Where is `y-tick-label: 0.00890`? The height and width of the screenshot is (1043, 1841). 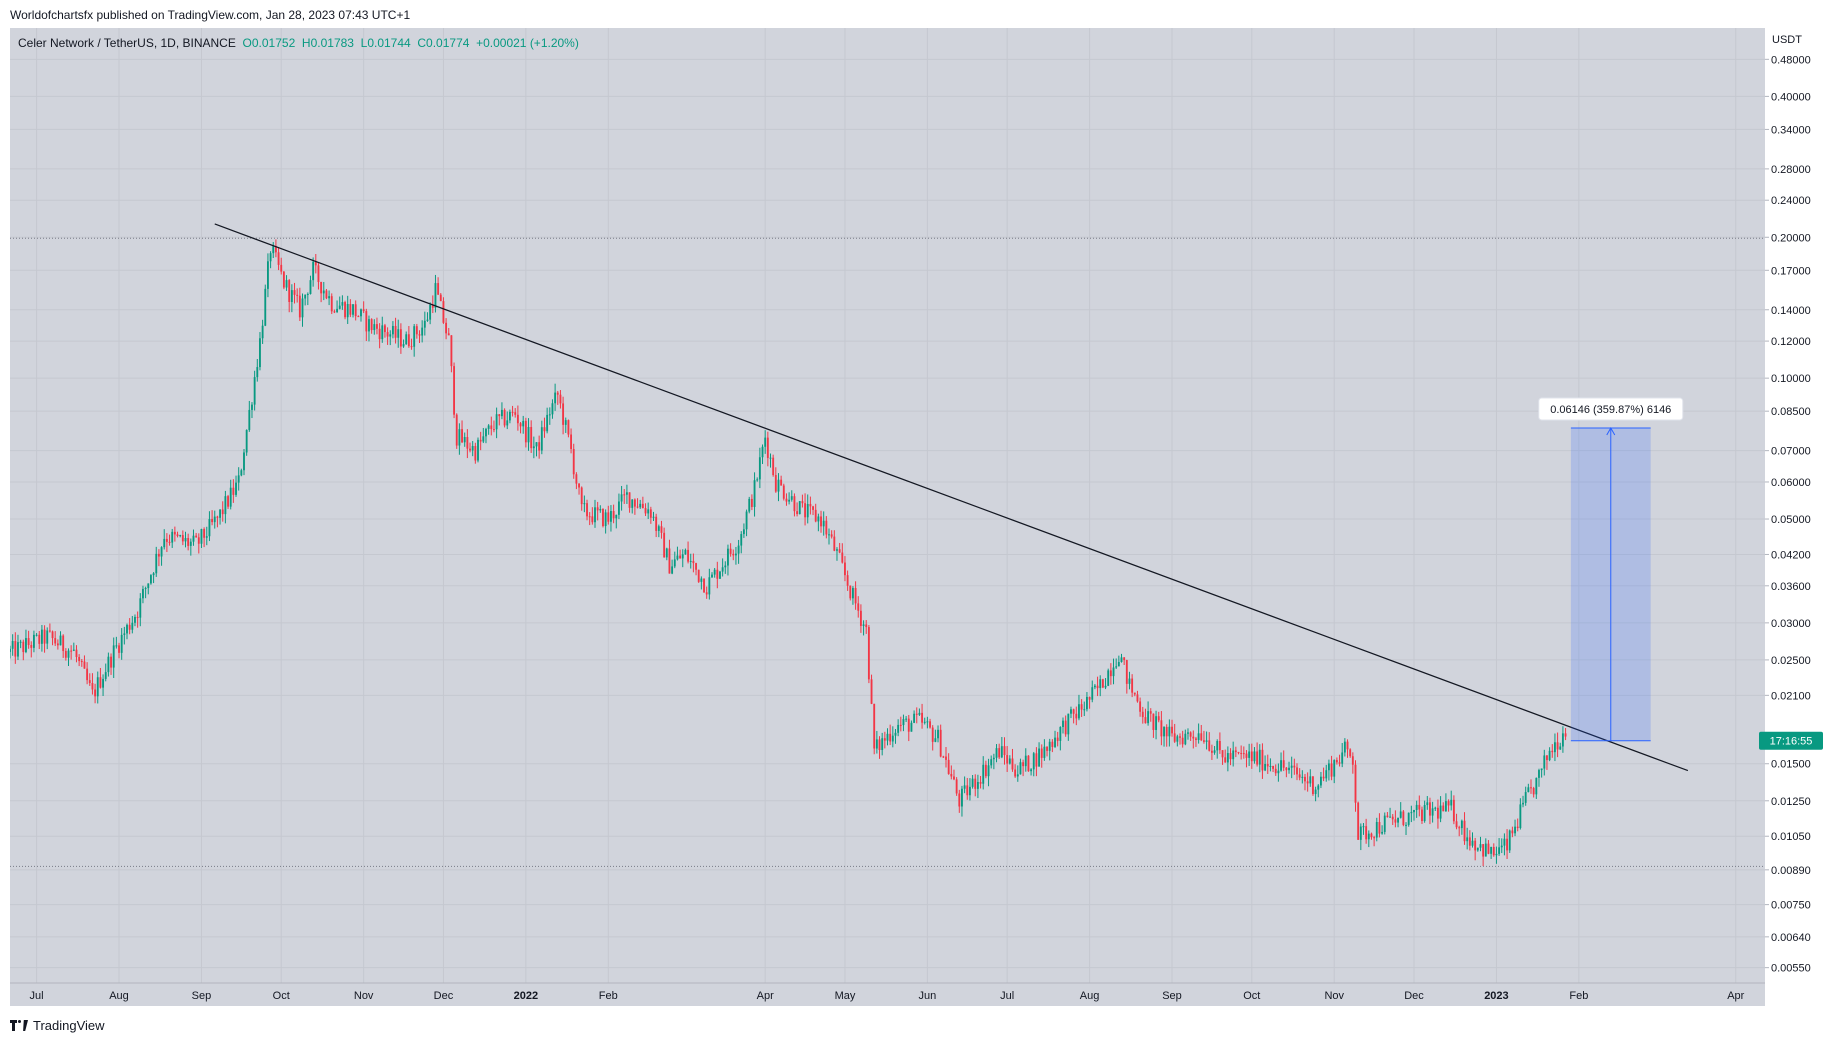 y-tick-label: 0.00890 is located at coordinates (1791, 871).